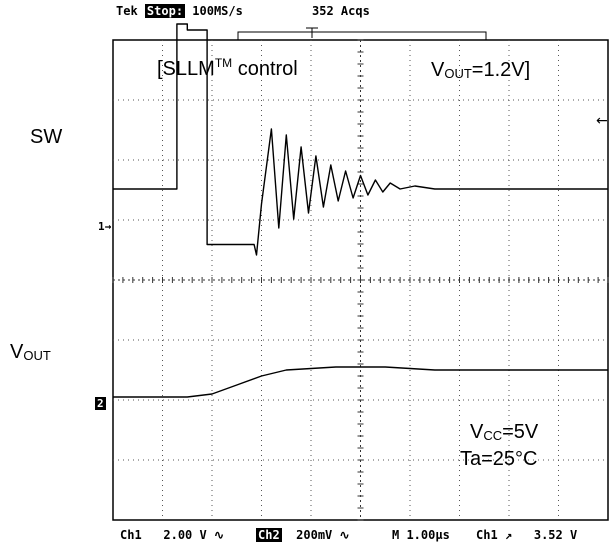  What do you see at coordinates (421, 535) in the screenshot?
I see `timebase-readout: M 1.00µs` at bounding box center [421, 535].